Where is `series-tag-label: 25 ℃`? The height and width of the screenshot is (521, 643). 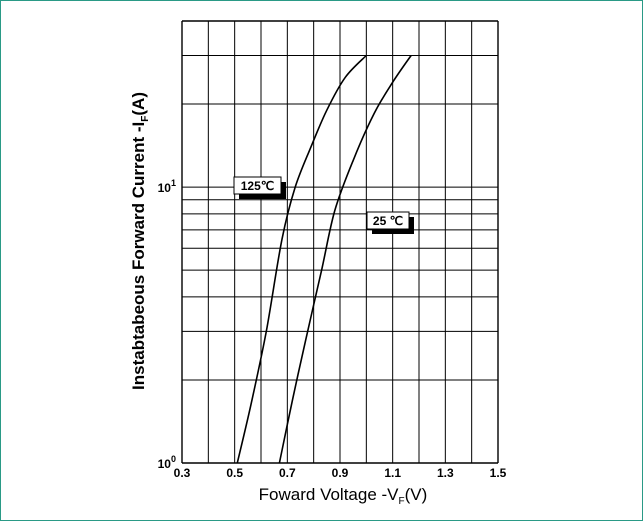
series-tag-label: 25 ℃ is located at coordinates (388, 221).